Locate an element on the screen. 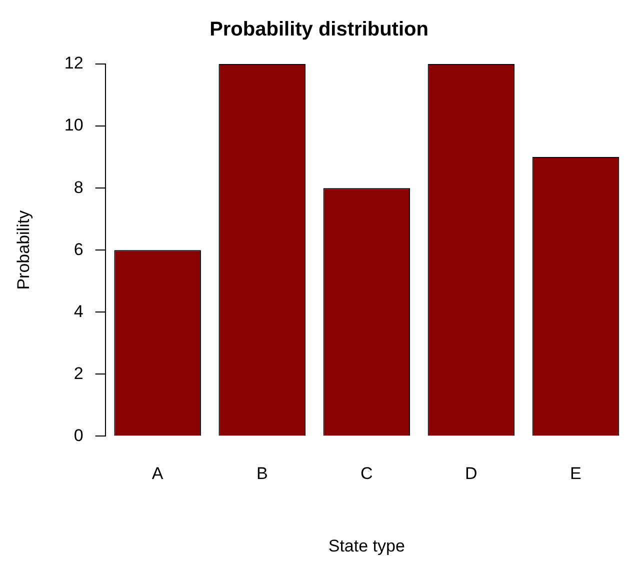  x-tick-label: B is located at coordinates (262, 474).